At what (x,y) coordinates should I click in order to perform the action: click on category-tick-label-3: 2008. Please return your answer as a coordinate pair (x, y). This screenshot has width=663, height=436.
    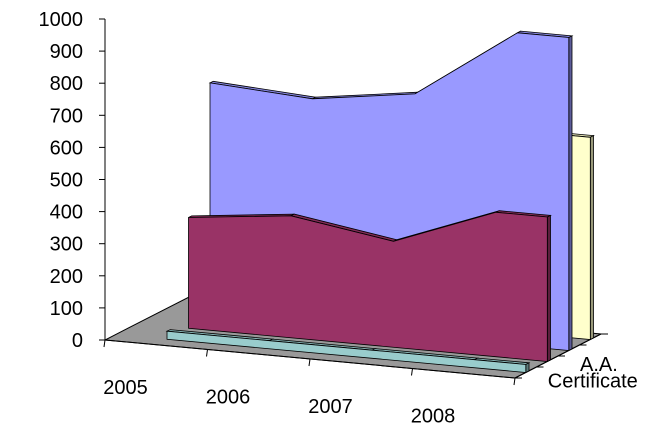
    Looking at the image, I should click on (433, 416).